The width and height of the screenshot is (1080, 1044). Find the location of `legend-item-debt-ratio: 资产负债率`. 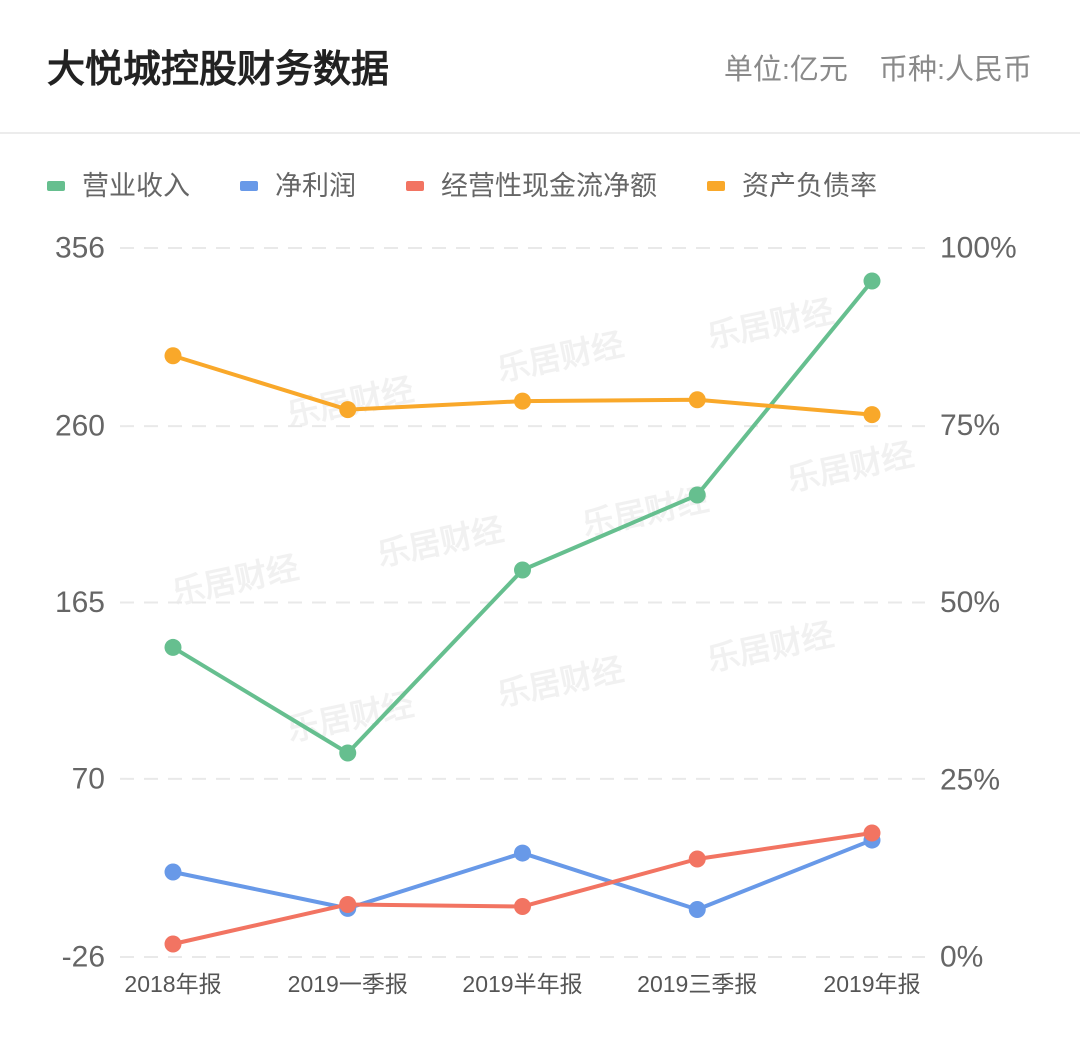

legend-item-debt-ratio: 资产负债率 is located at coordinates (792, 186).